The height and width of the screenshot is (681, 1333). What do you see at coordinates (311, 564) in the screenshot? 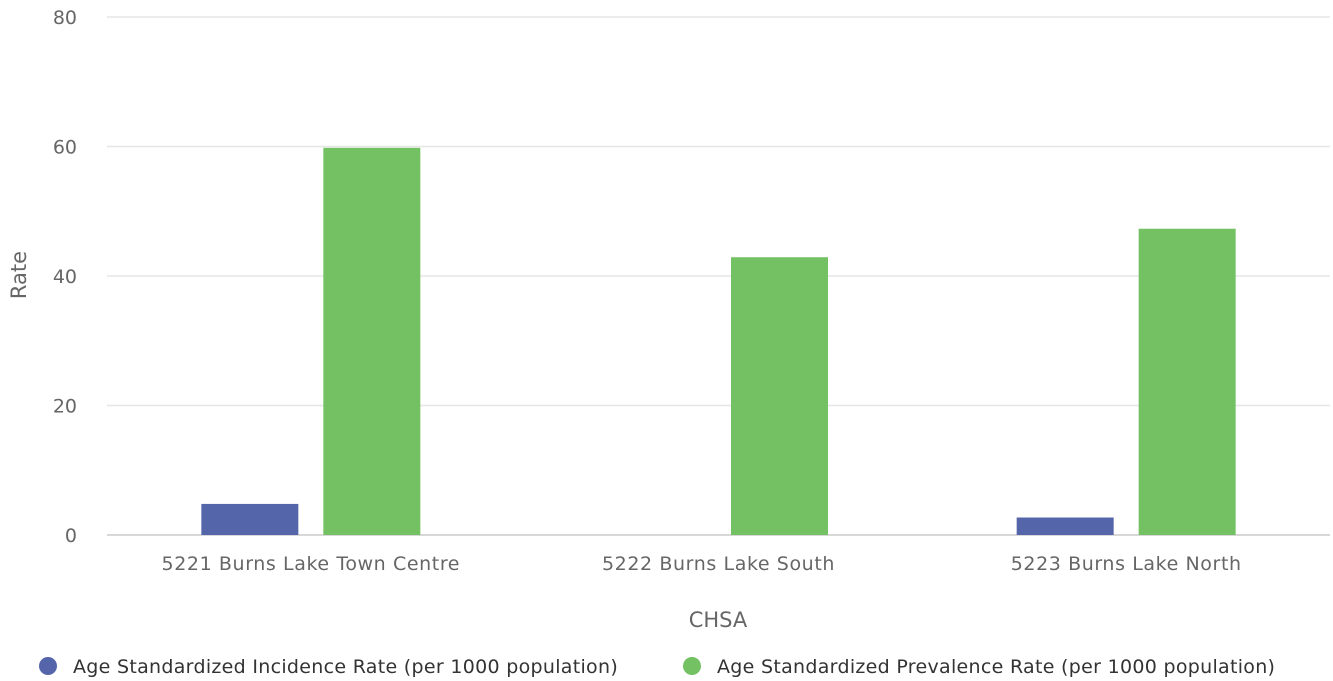
I see `x-category-label: 5221 Burns Lake Town Centre` at bounding box center [311, 564].